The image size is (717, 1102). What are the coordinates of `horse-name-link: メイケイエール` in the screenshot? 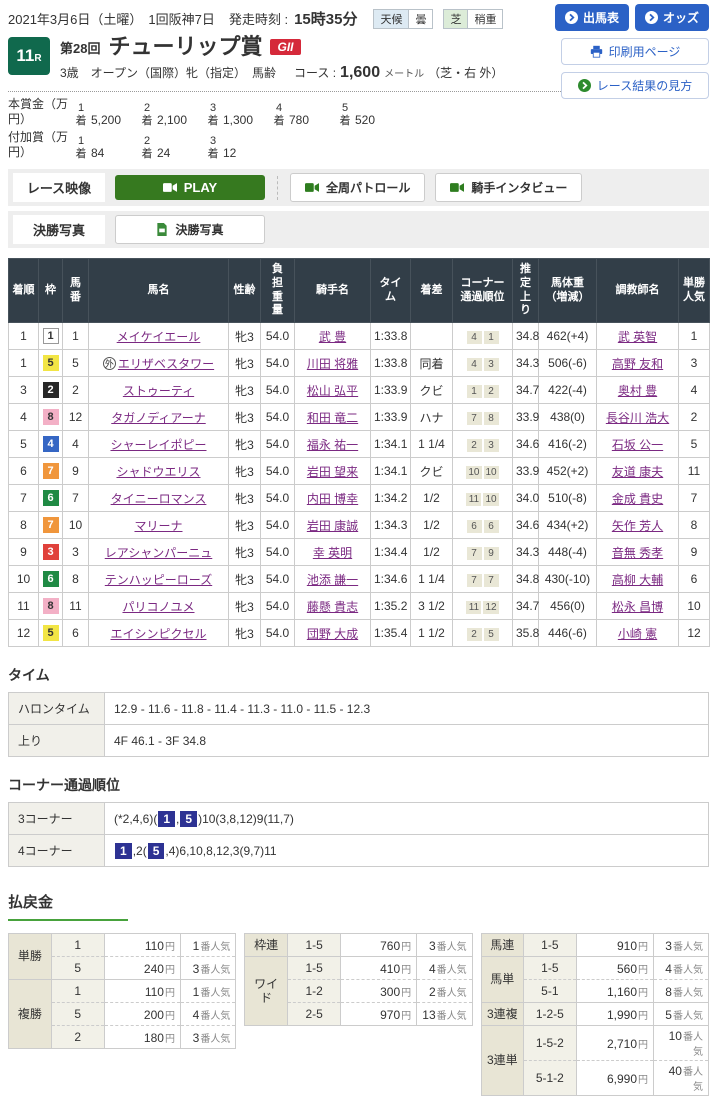 It's located at (158, 336).